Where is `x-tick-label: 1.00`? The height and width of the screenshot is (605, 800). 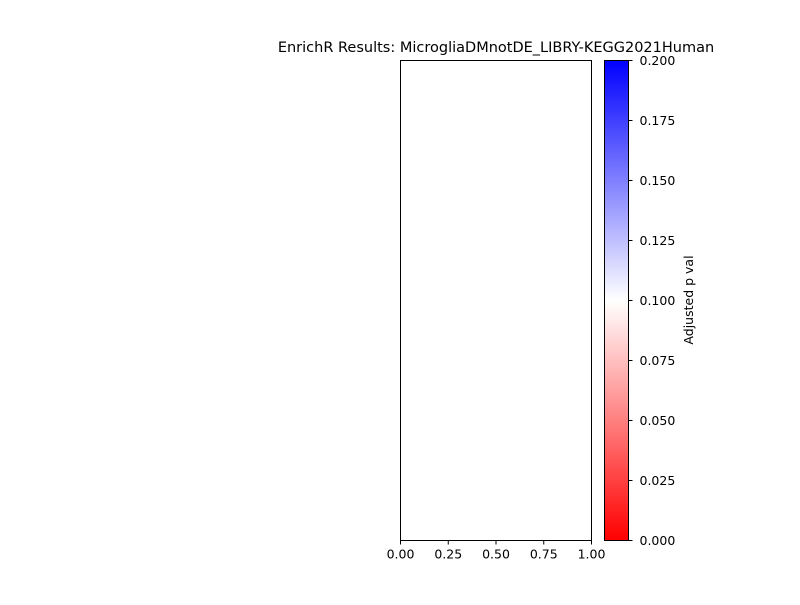 x-tick-label: 1.00 is located at coordinates (592, 554).